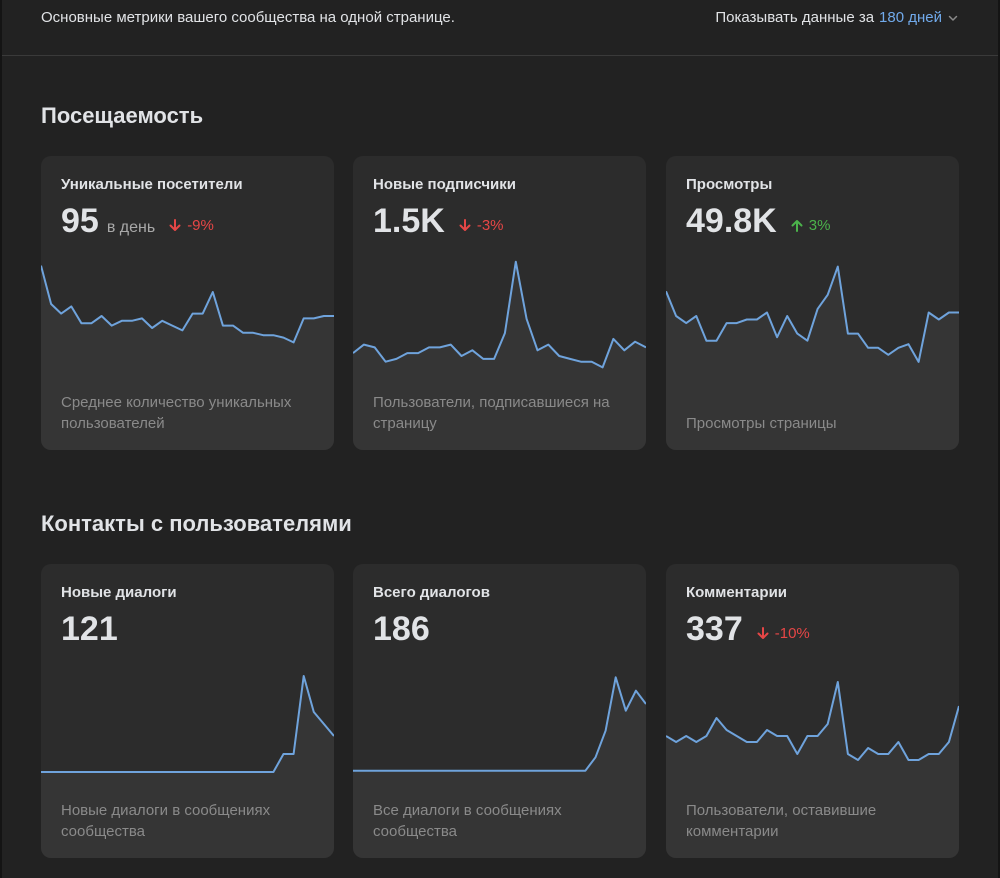 The image size is (1000, 878). Describe the element at coordinates (152, 184) in the screenshot. I see `card-title: Уникальные посетители` at that location.